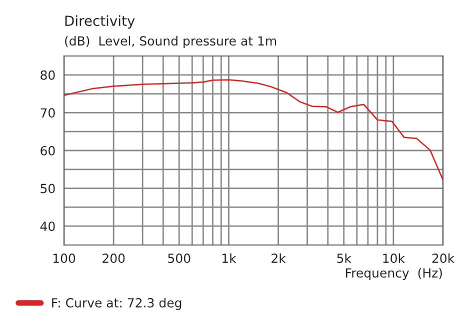 The width and height of the screenshot is (466, 321). What do you see at coordinates (113, 259) in the screenshot?
I see `x-tick-label: 200` at bounding box center [113, 259].